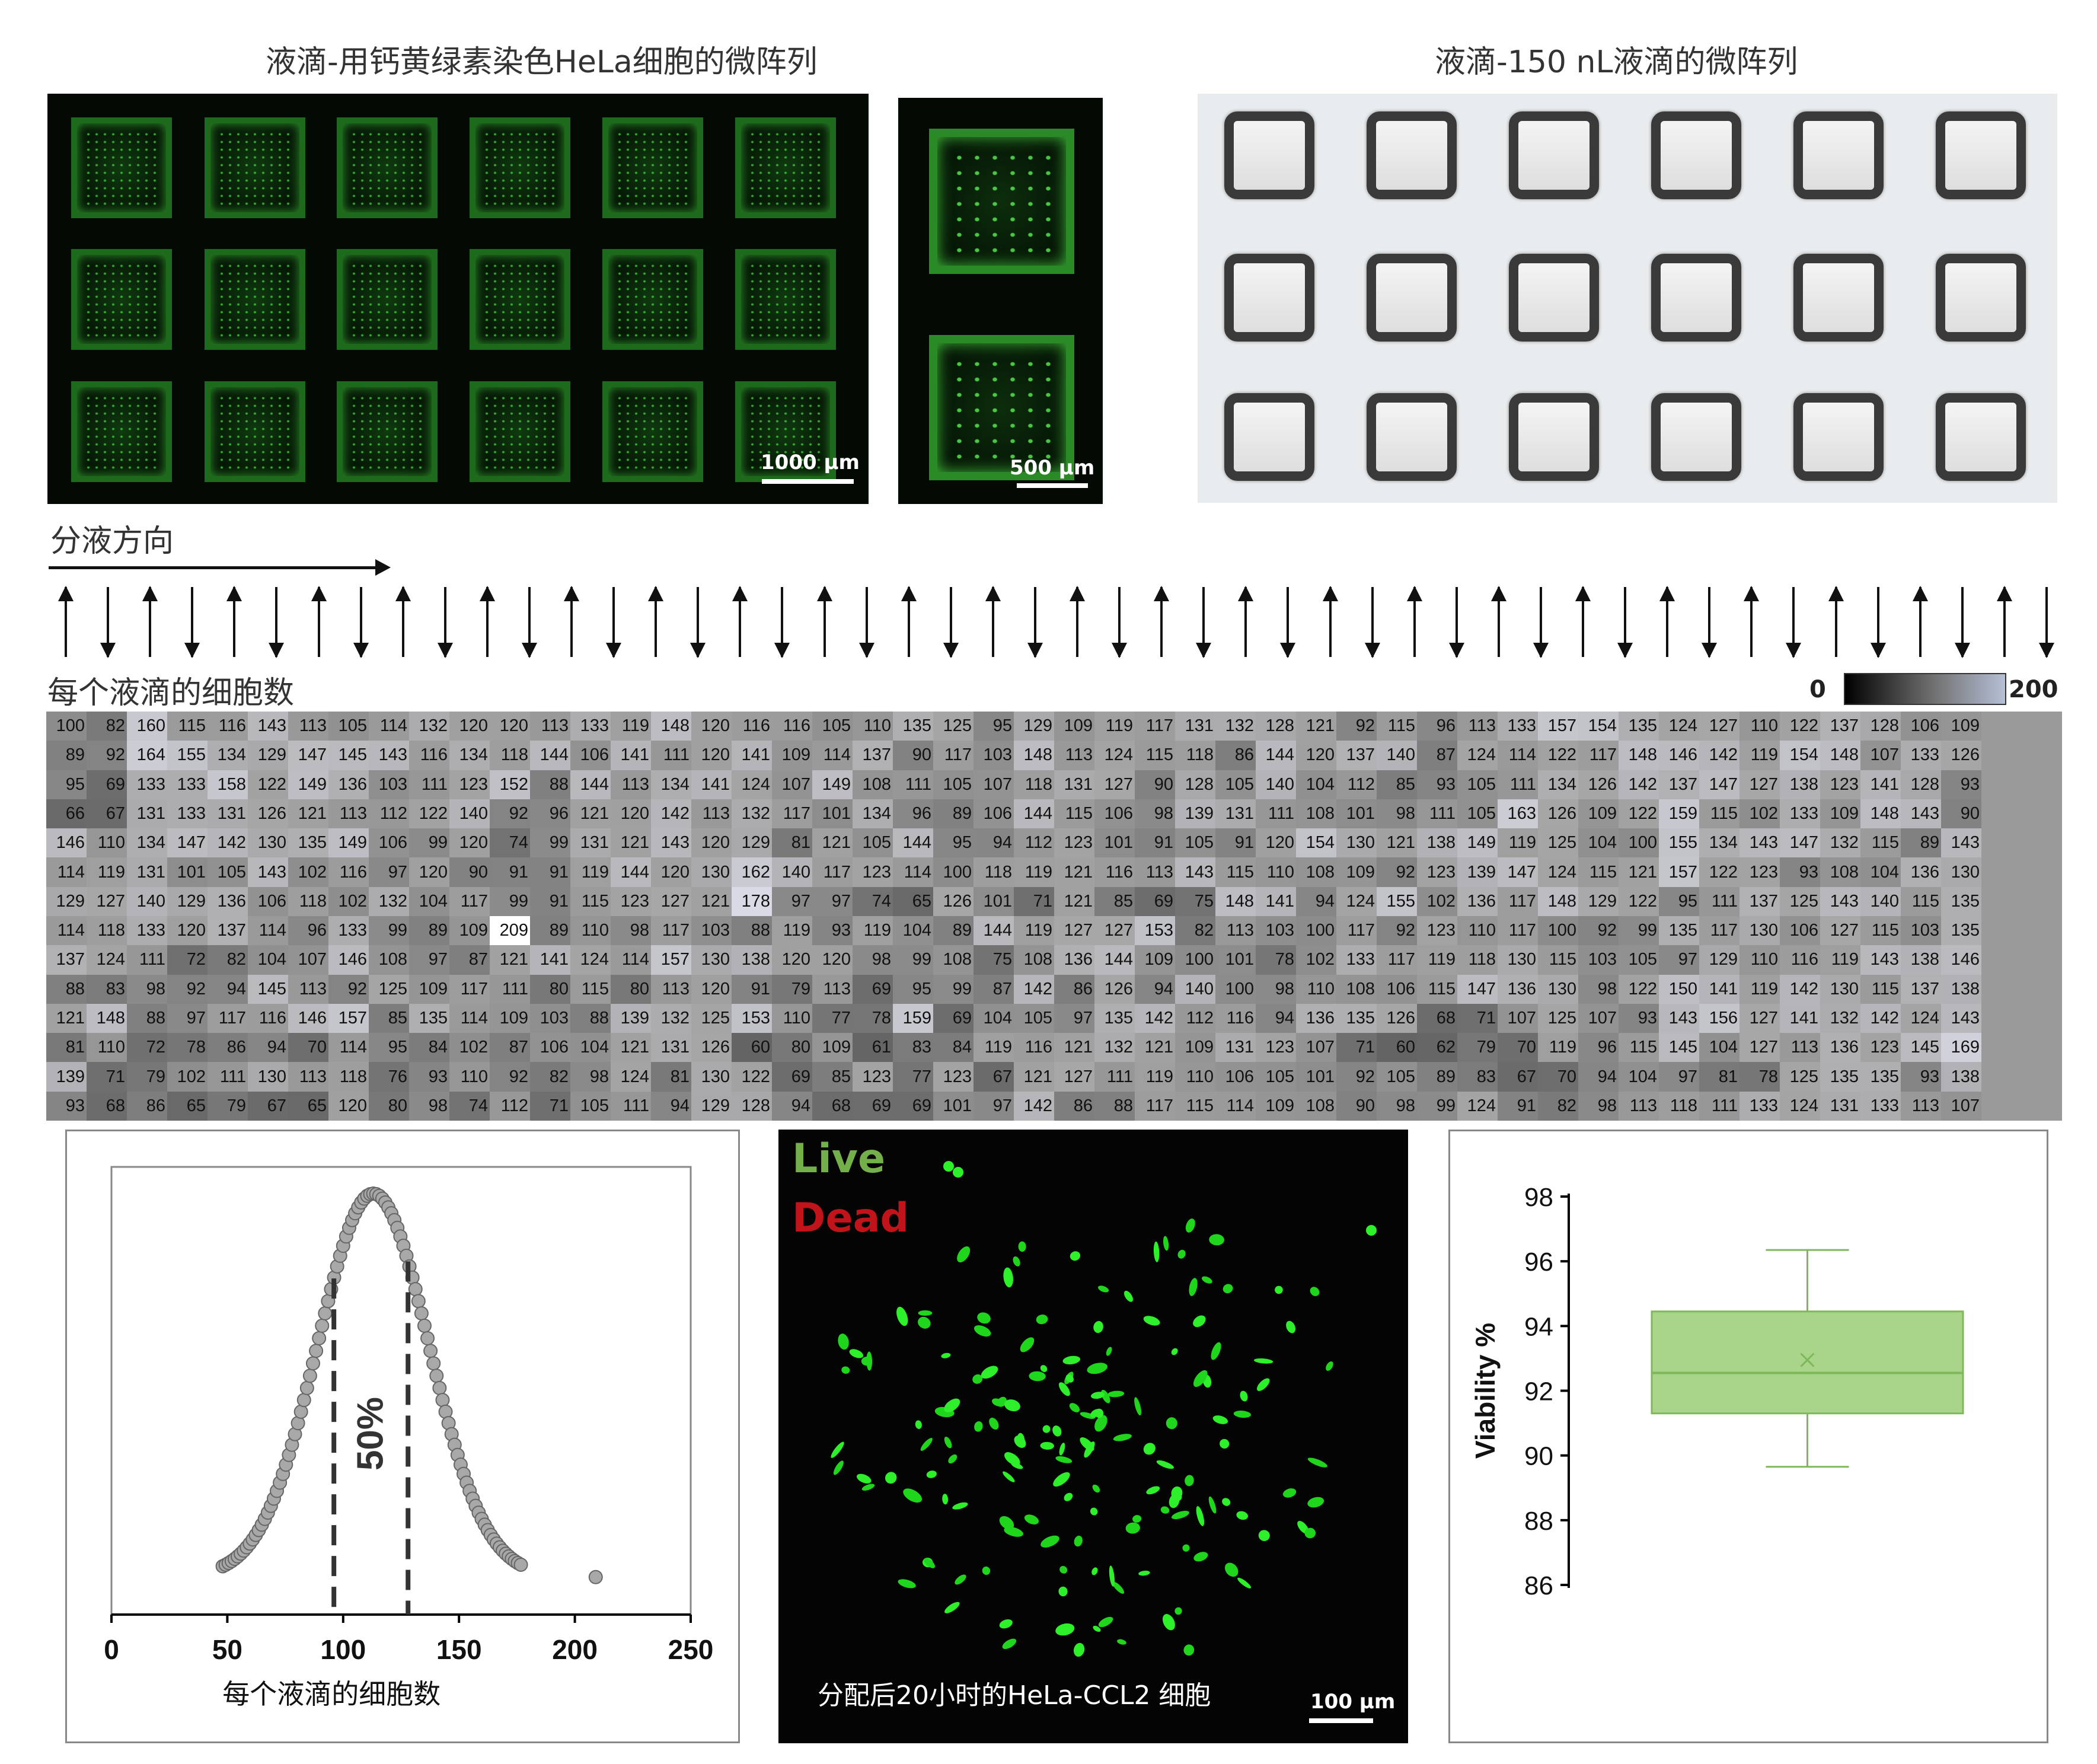 The height and width of the screenshot is (1764, 2097). What do you see at coordinates (1599, 784) in the screenshot?
I see `heatmap-cell: 126` at bounding box center [1599, 784].